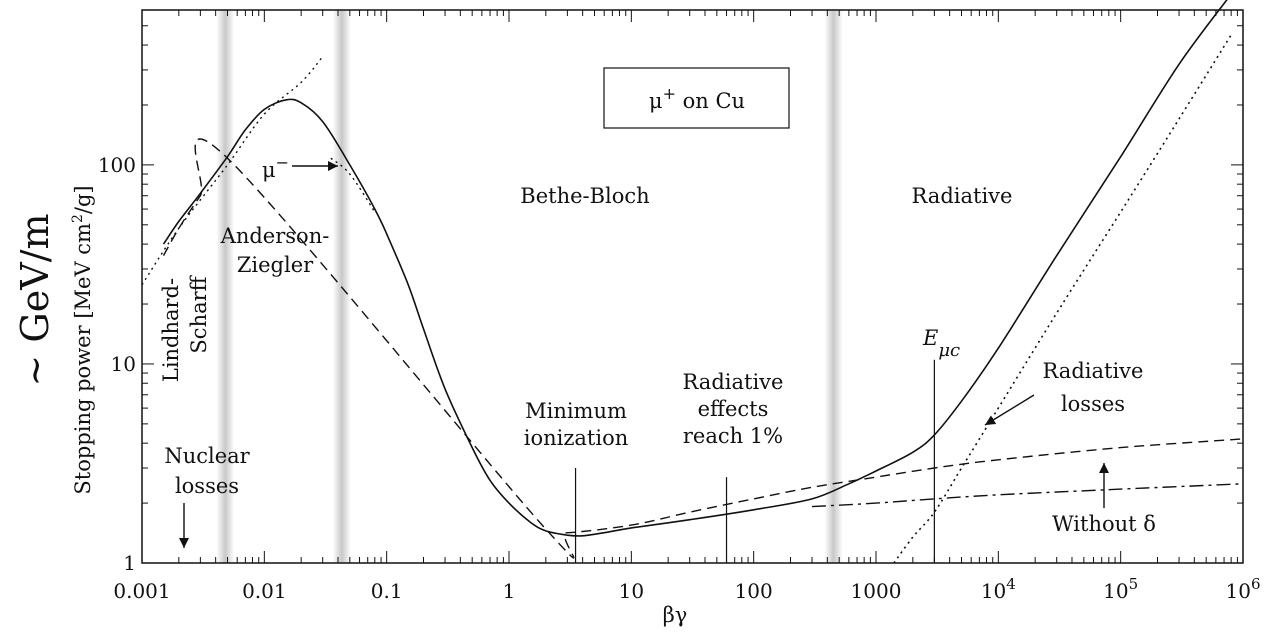  I want to click on label-bethe-bloch: Bethe-Bloch, so click(584, 196).